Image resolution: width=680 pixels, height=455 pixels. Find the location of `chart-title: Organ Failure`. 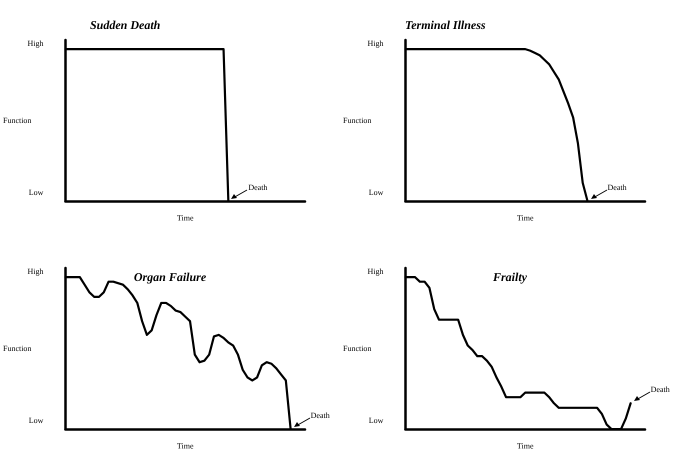

chart-title: Organ Failure is located at coordinates (170, 277).